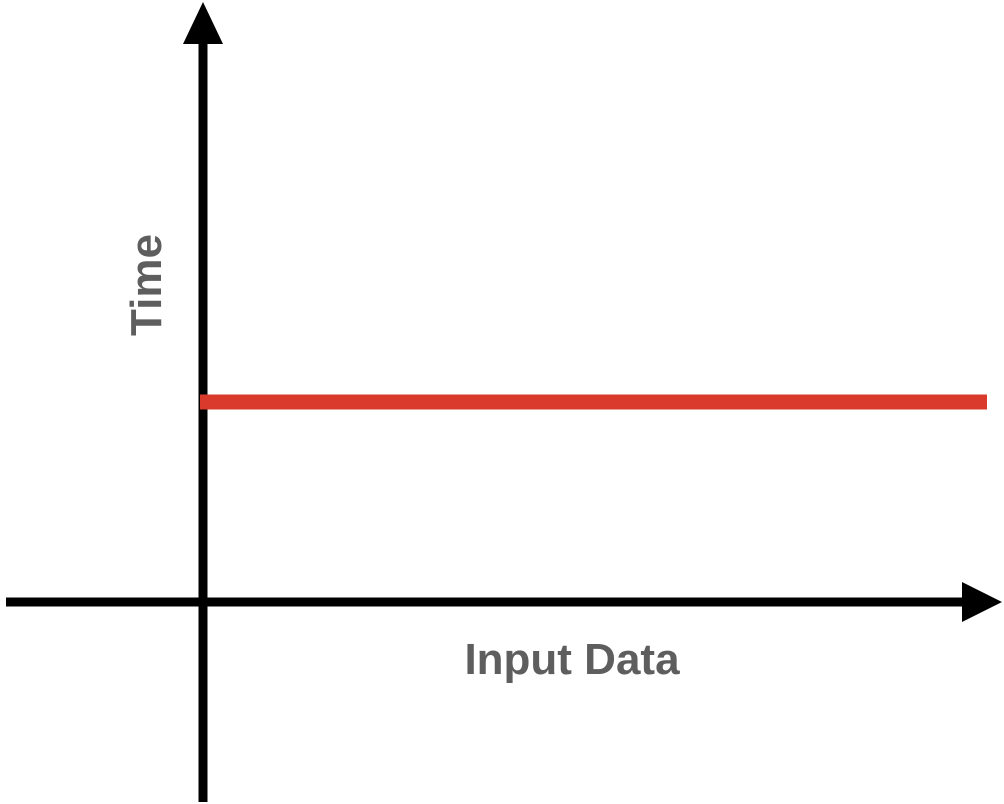  What do you see at coordinates (203, 23) in the screenshot?
I see `y-axis-arrow-icon` at bounding box center [203, 23].